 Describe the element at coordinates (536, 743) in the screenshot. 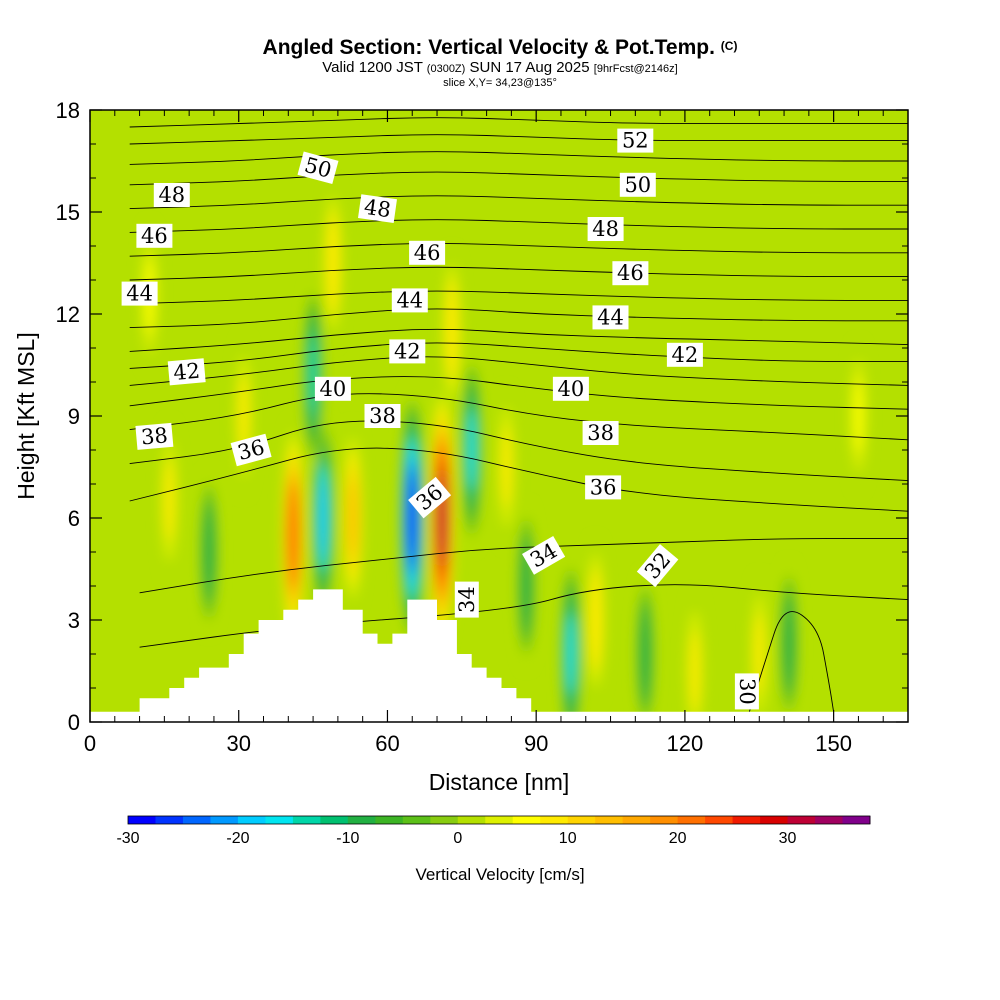

I see `x-tick-label: 90` at that location.